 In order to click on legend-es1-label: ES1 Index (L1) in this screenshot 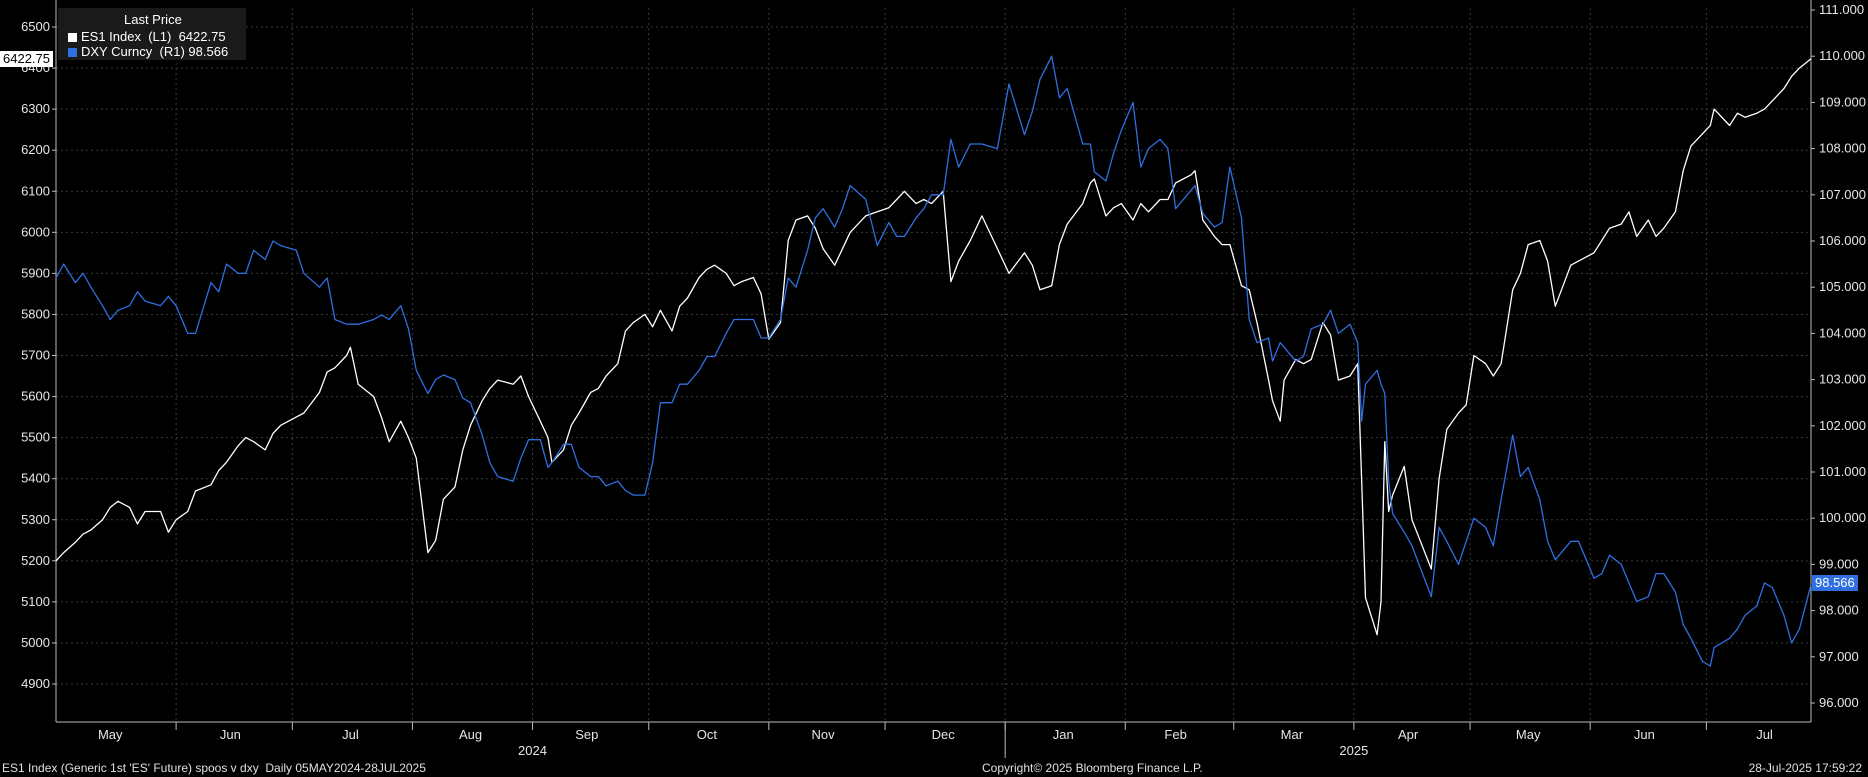, I will do `click(126, 36)`.